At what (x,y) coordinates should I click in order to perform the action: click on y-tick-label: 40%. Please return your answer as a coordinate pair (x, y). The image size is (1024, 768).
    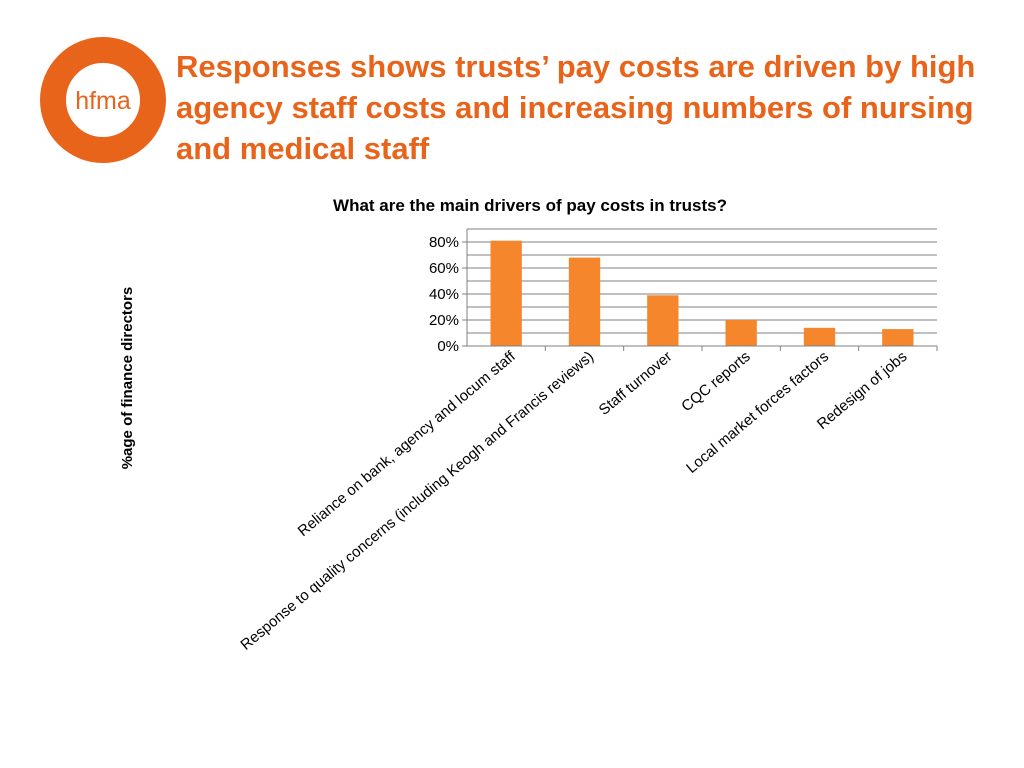
    Looking at the image, I should click on (444, 294).